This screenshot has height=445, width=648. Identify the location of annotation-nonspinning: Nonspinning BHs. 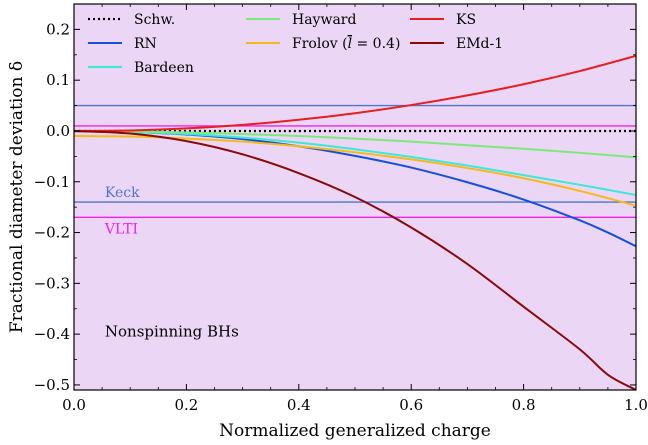
(172, 332).